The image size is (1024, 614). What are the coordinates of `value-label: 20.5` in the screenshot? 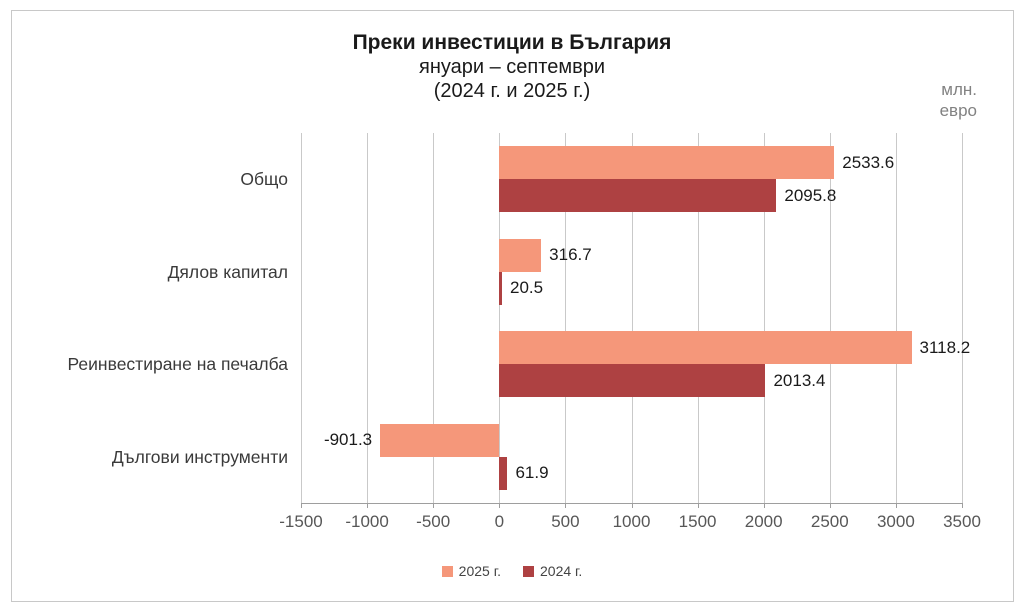 It's located at (527, 288).